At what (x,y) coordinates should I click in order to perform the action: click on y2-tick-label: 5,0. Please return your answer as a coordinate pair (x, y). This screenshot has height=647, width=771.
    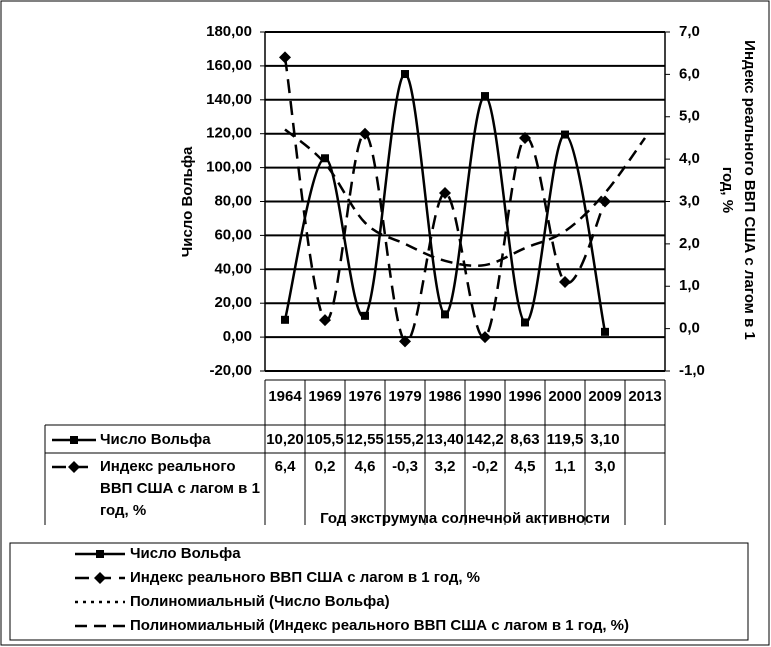
    Looking at the image, I should click on (689, 116).